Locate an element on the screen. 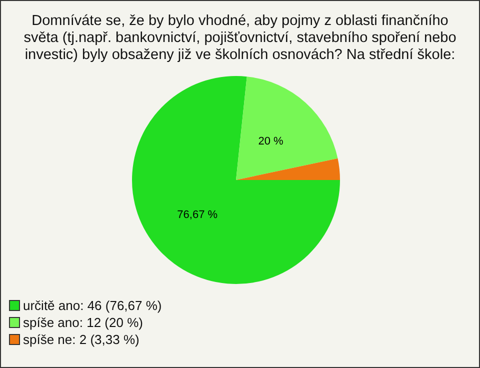 This screenshot has height=368, width=480. chart-title: Domníváte se, že by bylo vhodné, aby pojmy z oblasti finančního světa (tj.např. bankovnictví, pojišťovnictví, stavebního spoření nebo investic) byly obsaženy již ve školních osnovách? Na střední škole: is located at coordinates (240, 38).